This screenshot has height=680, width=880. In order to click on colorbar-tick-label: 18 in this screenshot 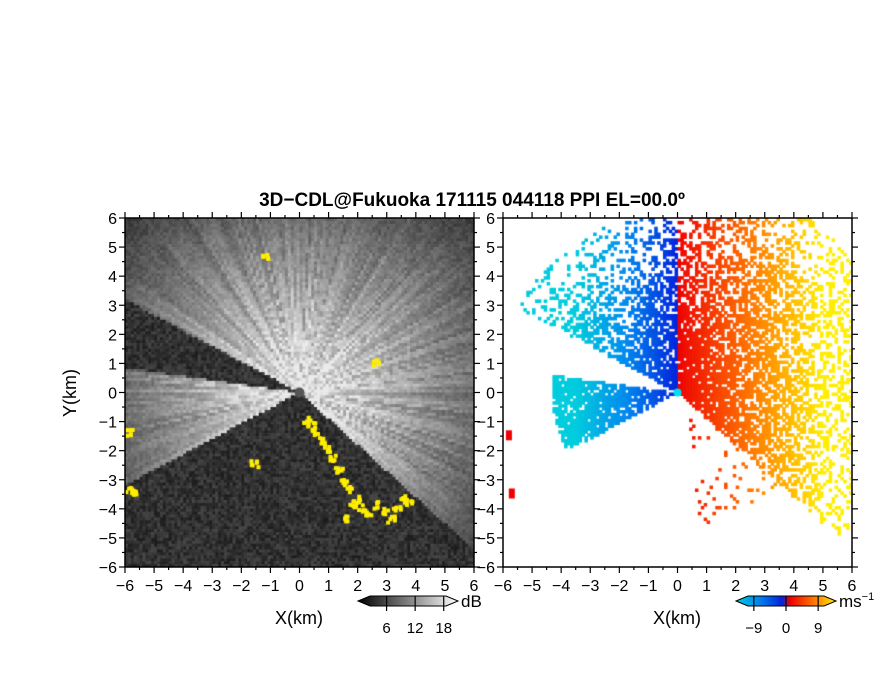, I will do `click(443, 628)`.